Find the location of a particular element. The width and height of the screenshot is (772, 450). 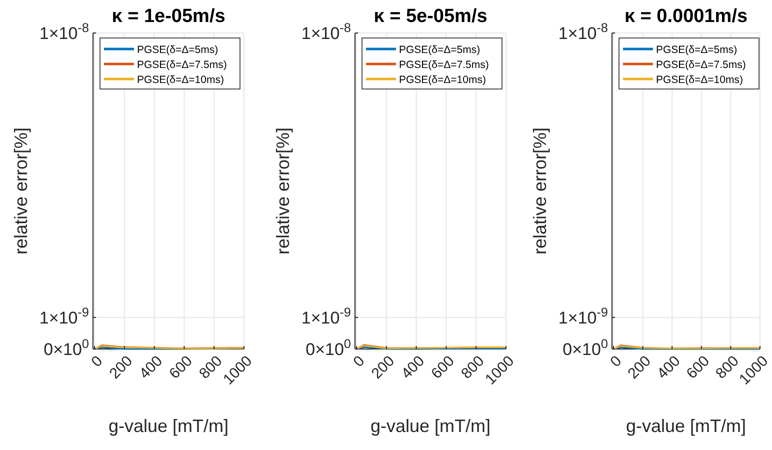

chart-title: κ = 1e-05m/s is located at coordinates (169, 16).